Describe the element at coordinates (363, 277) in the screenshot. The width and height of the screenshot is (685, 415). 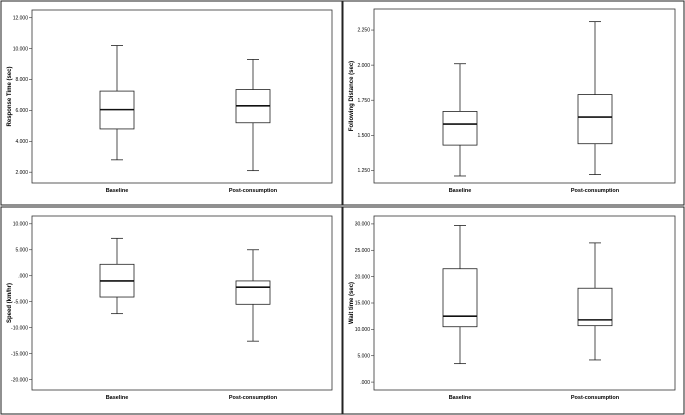
I see `y-tick-label: 20.000` at that location.